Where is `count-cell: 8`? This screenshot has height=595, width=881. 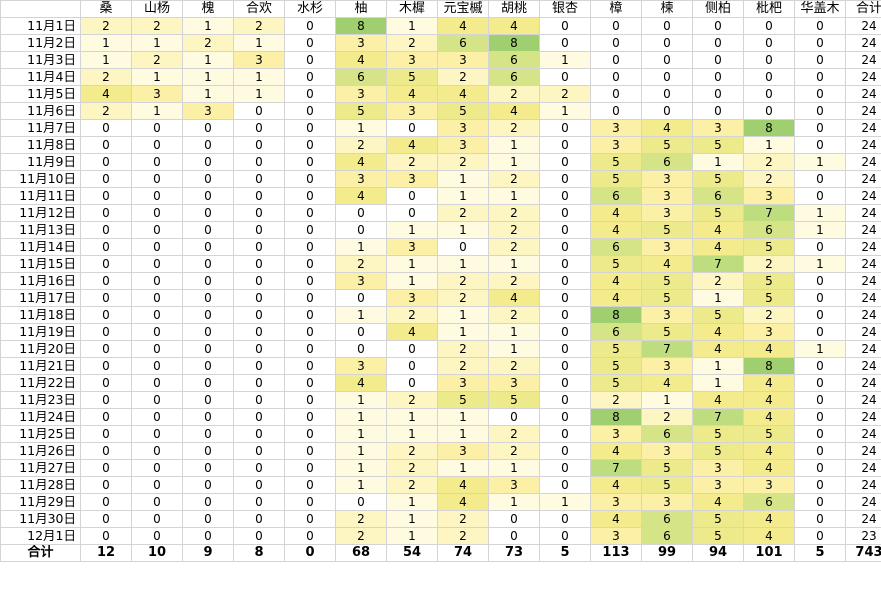 count-cell: 8 is located at coordinates (514, 43).